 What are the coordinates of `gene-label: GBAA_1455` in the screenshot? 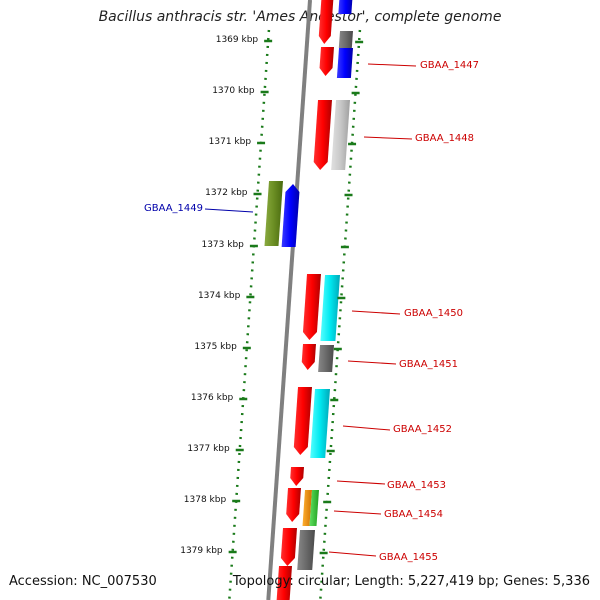 It's located at (408, 557).